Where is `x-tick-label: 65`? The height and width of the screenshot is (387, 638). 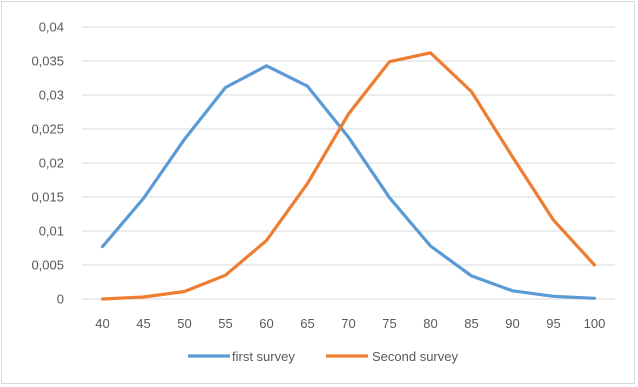
x-tick-label: 65 is located at coordinates (307, 323).